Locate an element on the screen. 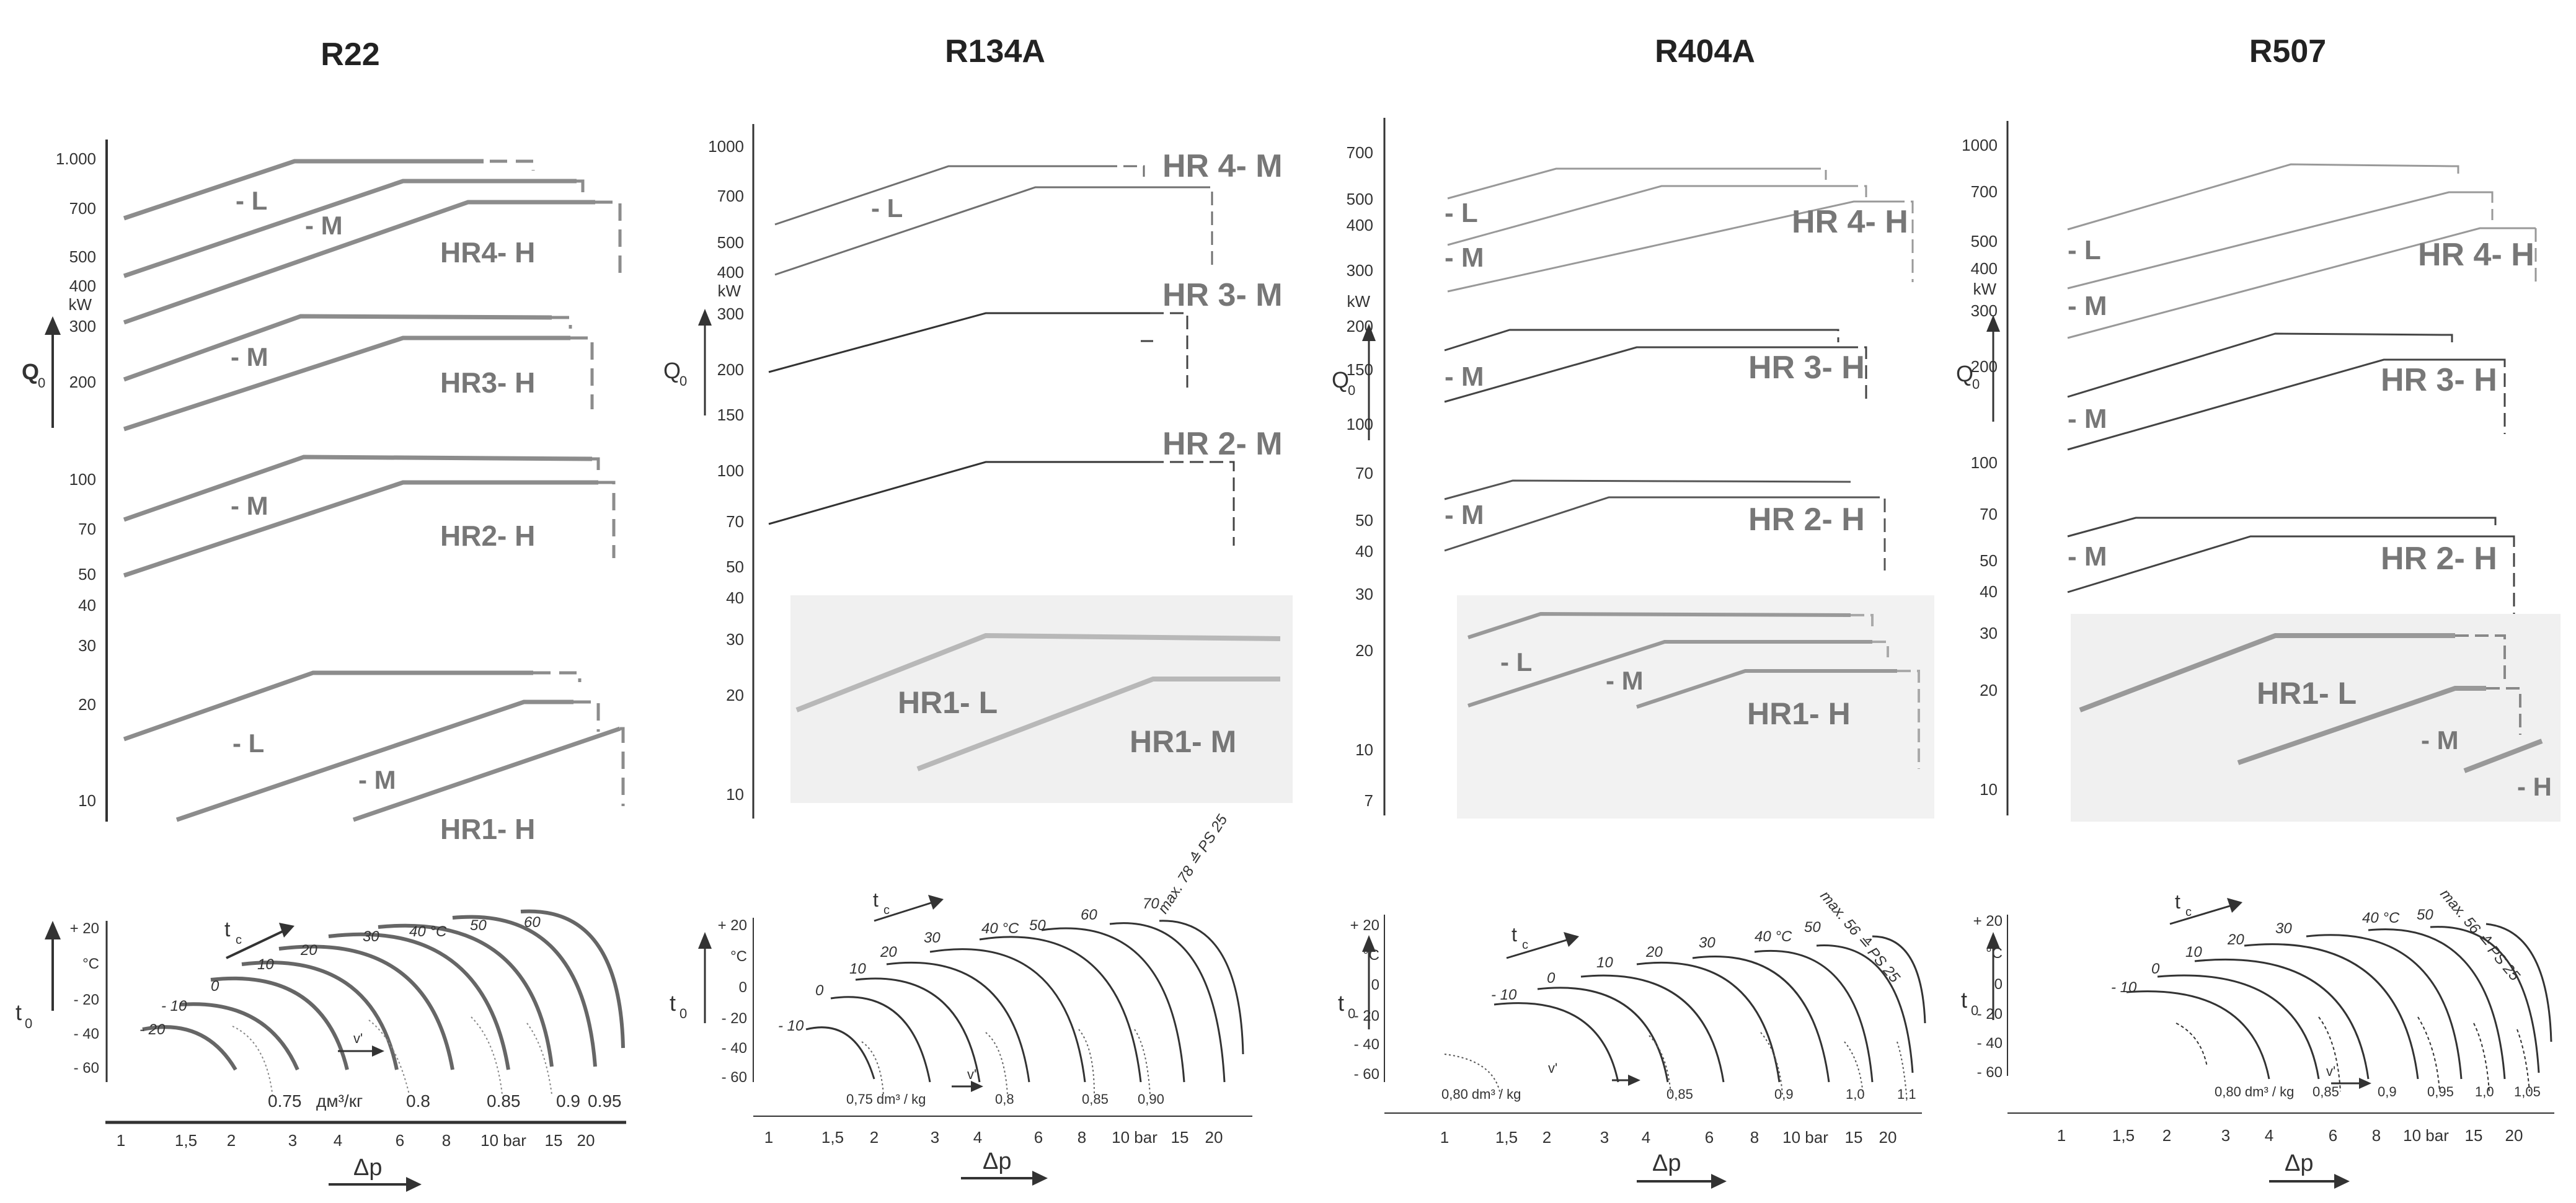 The height and width of the screenshot is (1203, 2576). hr1-shaded-region is located at coordinates (1041, 699).